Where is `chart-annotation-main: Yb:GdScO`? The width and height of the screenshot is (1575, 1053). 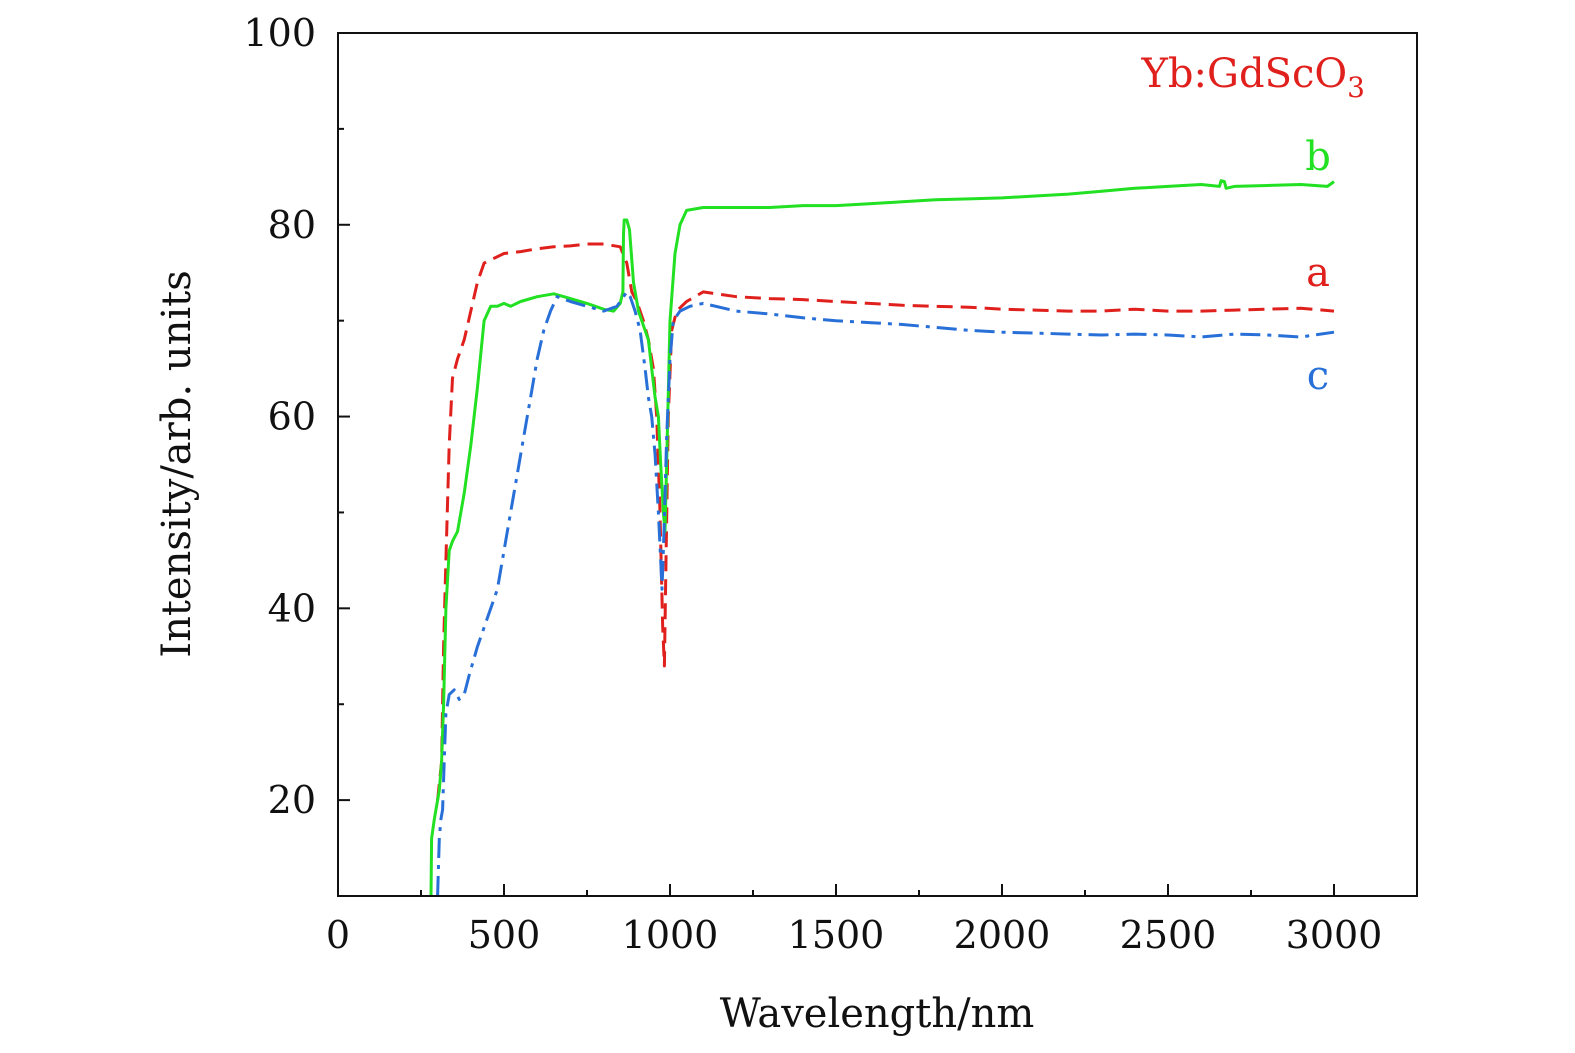 chart-annotation-main: Yb:GdScO is located at coordinates (1244, 74).